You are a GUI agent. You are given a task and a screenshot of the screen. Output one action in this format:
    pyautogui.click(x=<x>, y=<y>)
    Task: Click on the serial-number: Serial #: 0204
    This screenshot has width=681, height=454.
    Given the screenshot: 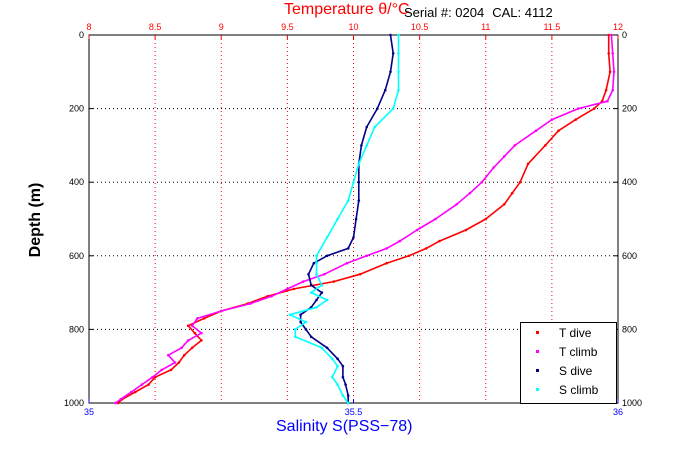 What is the action you would take?
    pyautogui.click(x=444, y=12)
    